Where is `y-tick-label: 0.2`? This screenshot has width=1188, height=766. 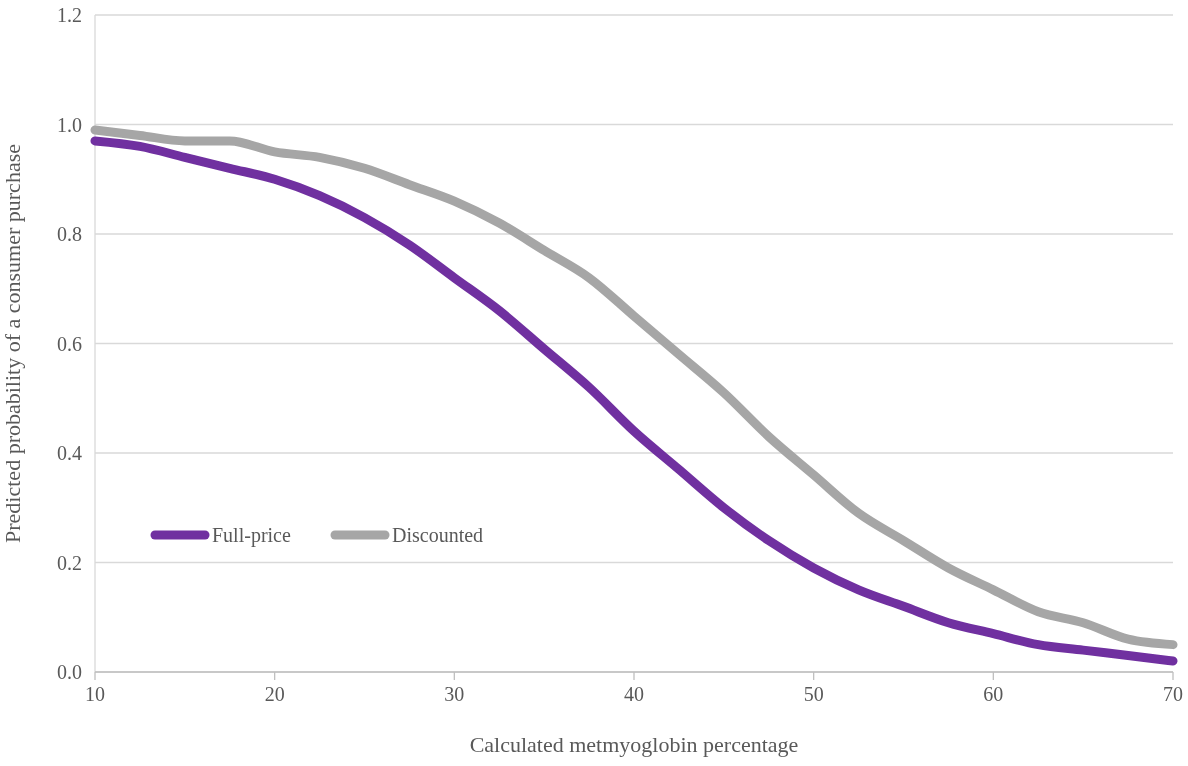
y-tick-label: 0.2 is located at coordinates (69, 562).